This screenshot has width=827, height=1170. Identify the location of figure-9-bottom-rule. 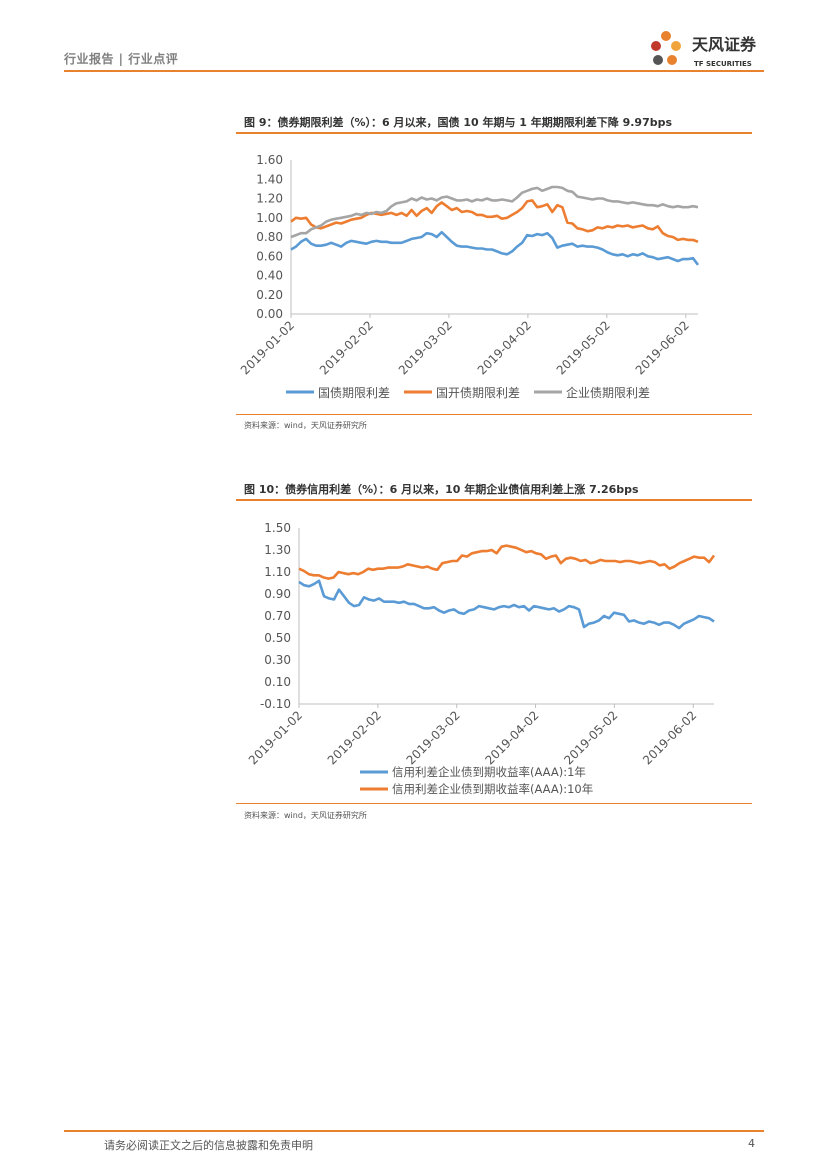
(494, 414).